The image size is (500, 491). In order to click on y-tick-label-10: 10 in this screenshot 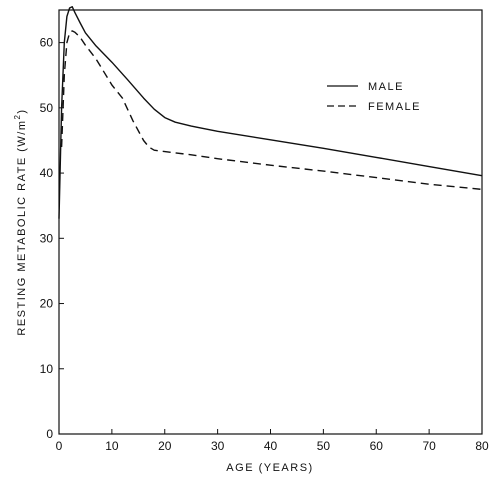, I will do `click(47, 369)`.